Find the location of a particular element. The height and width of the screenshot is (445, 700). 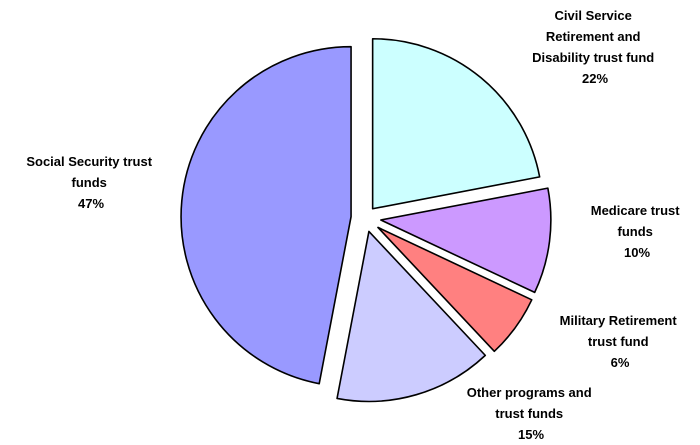

pie-slice-medicare is located at coordinates (466, 240).